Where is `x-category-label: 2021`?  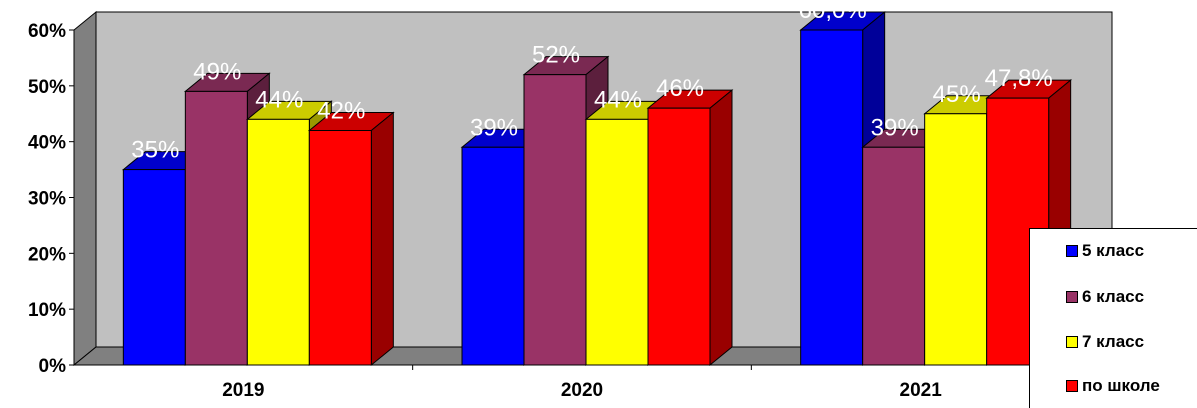 x-category-label: 2021 is located at coordinates (921, 390).